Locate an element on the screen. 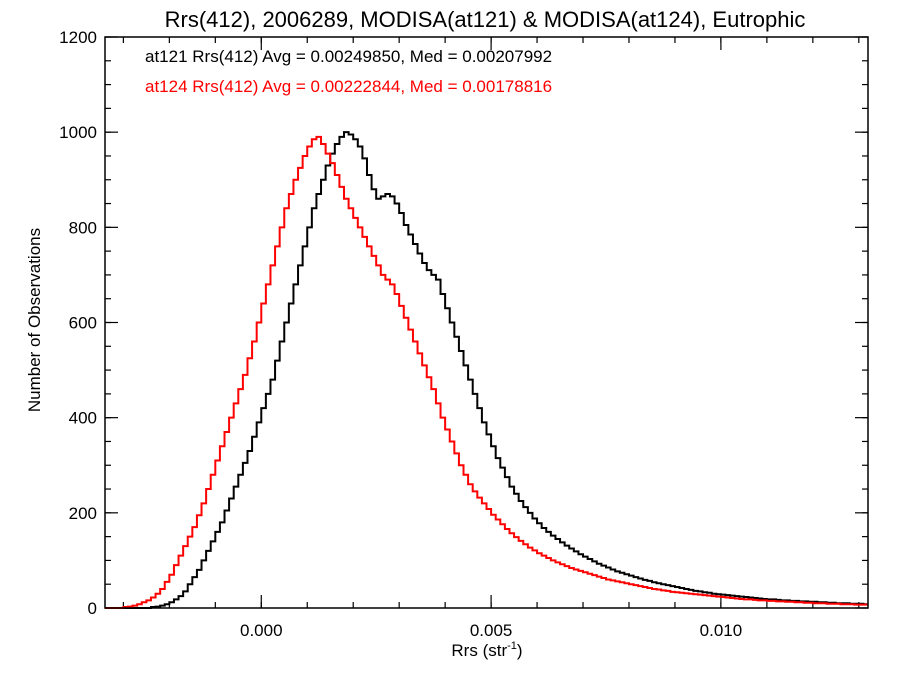  x-tick-label: 0.010 is located at coordinates (721, 630).